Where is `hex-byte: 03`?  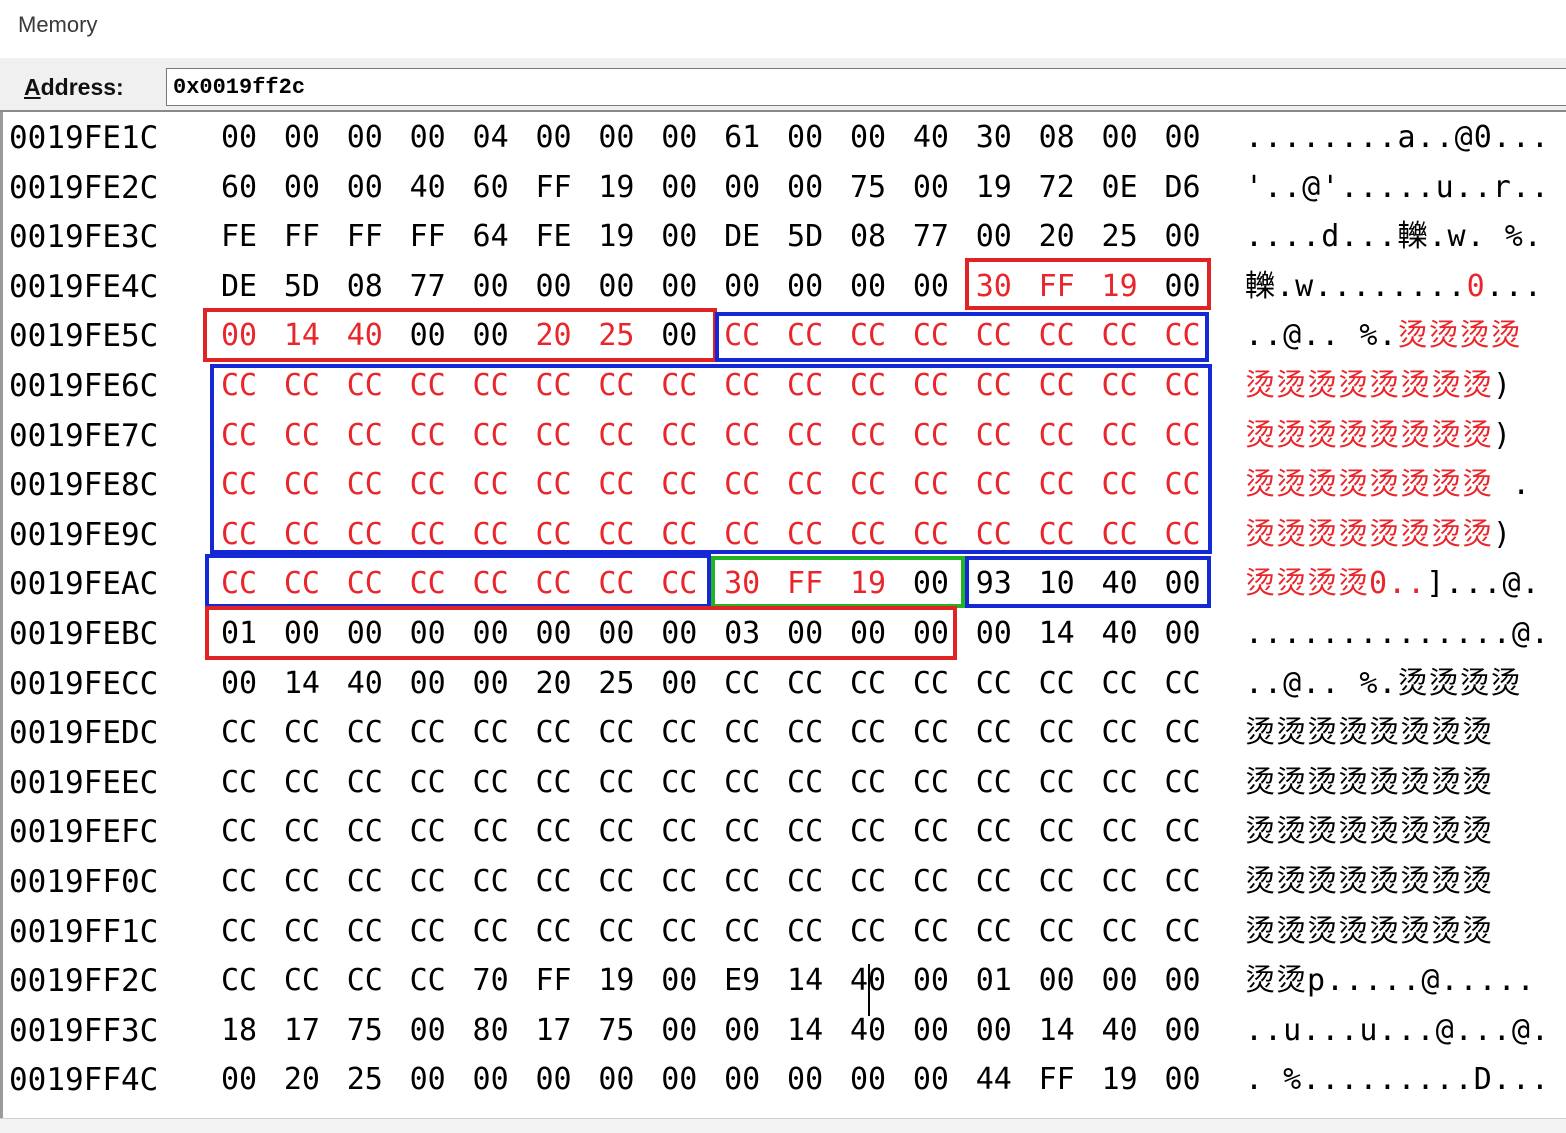 hex-byte: 03 is located at coordinates (742, 633).